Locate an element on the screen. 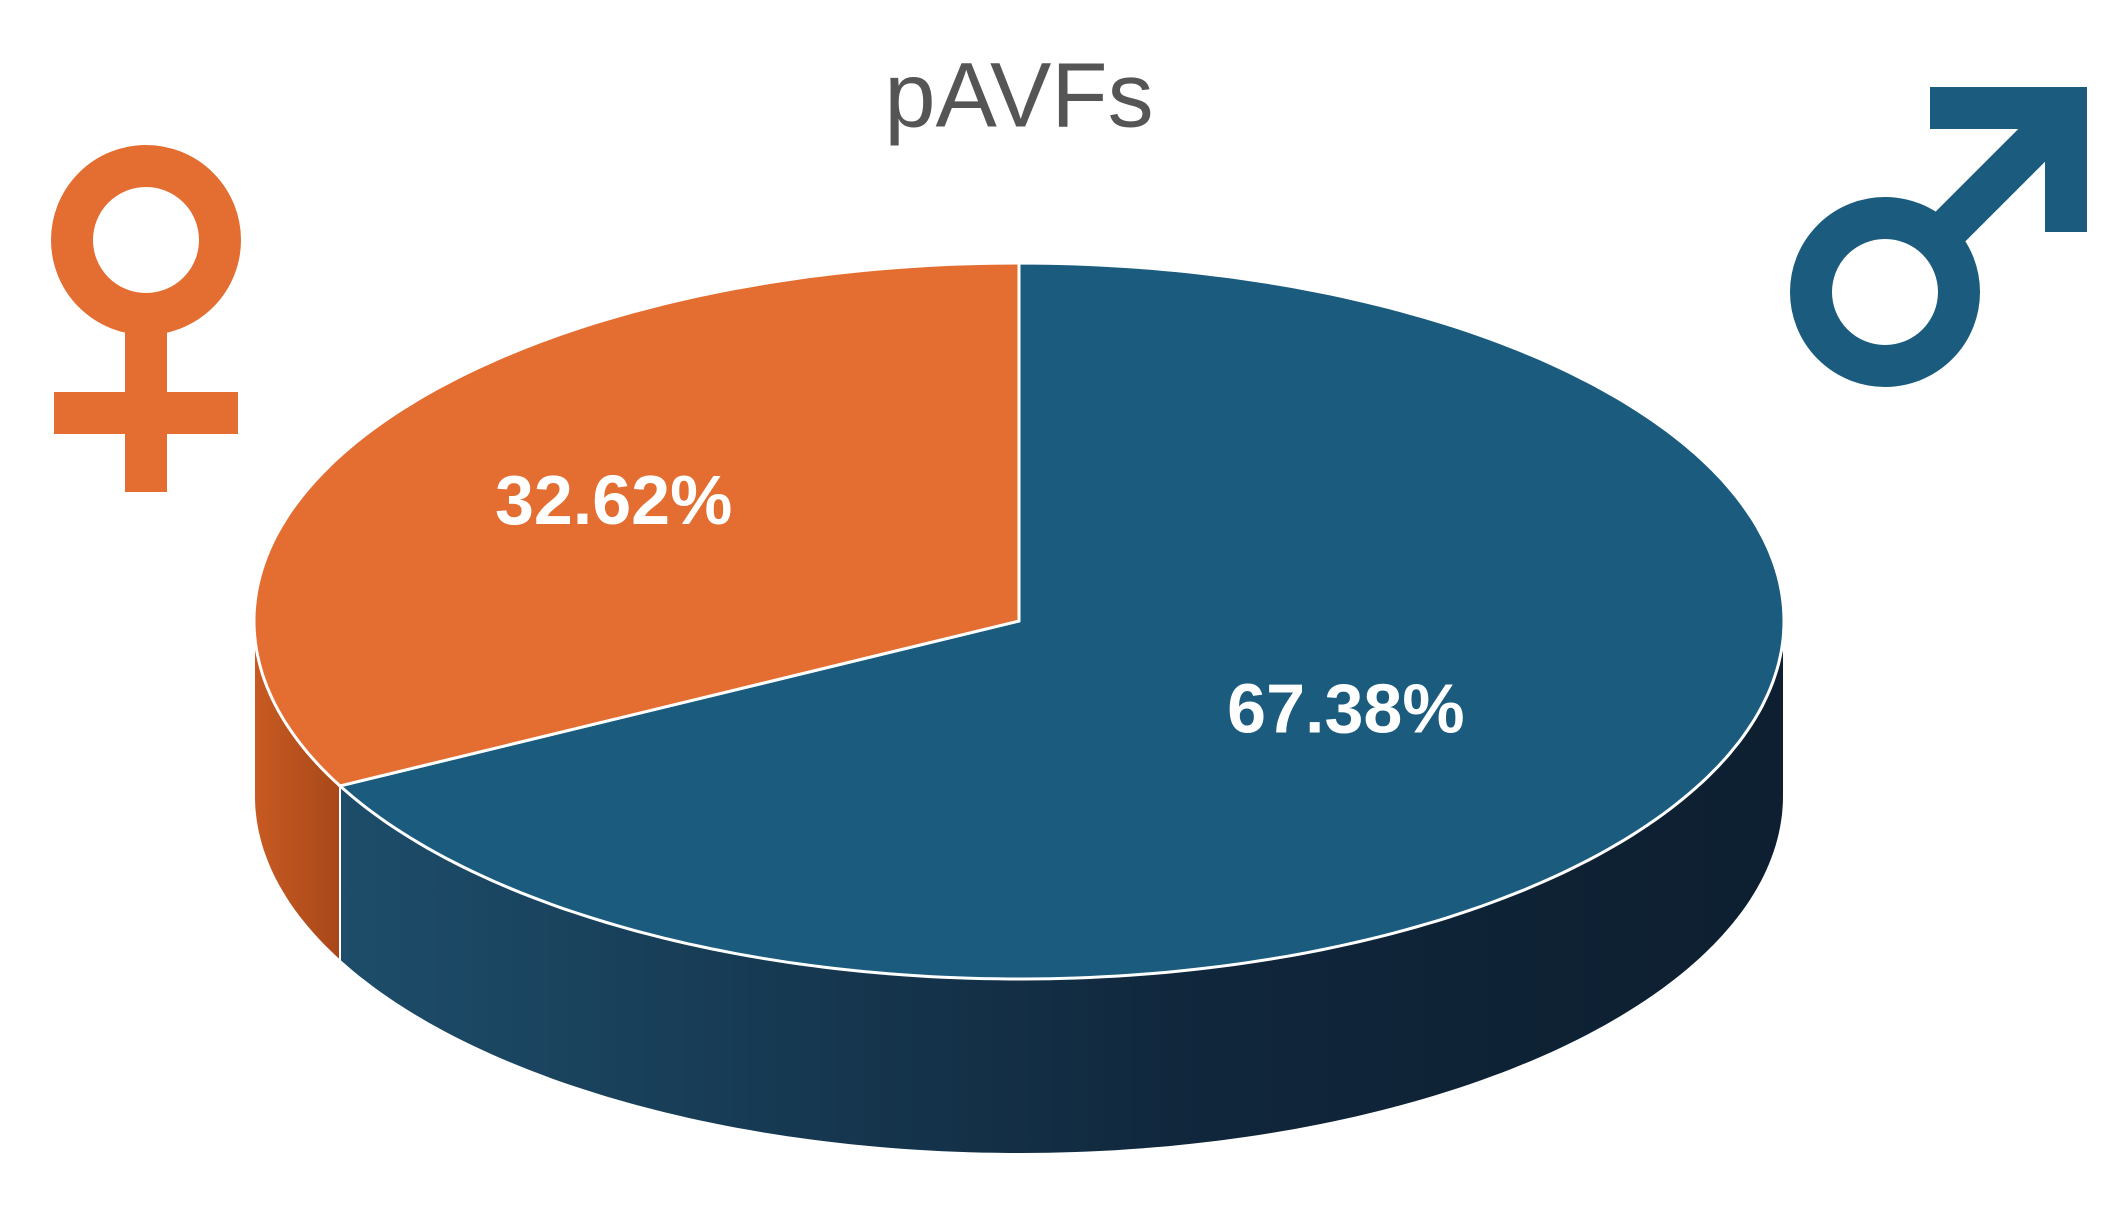 This screenshot has height=1206, width=2116. female-icon is located at coordinates (146, 318).